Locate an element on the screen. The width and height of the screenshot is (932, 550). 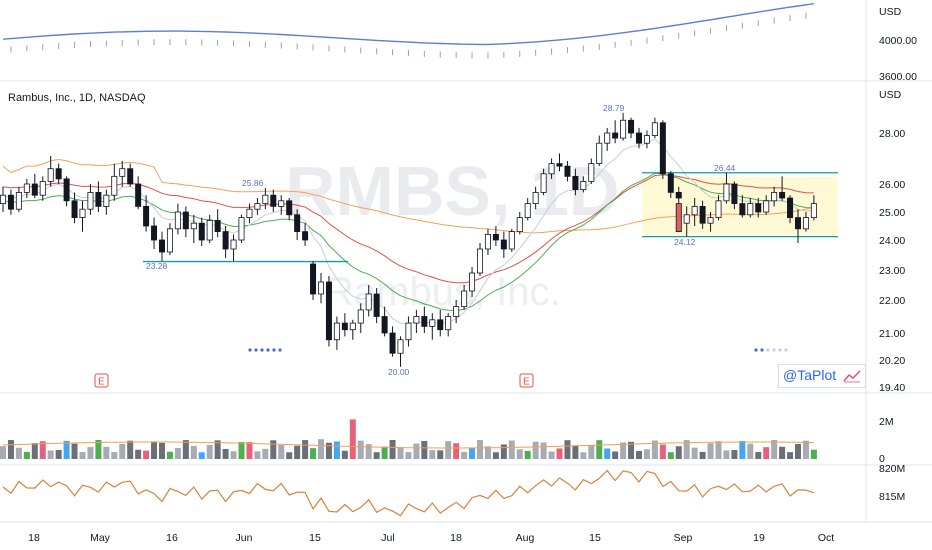
index-pane is located at coordinates (408, 31).